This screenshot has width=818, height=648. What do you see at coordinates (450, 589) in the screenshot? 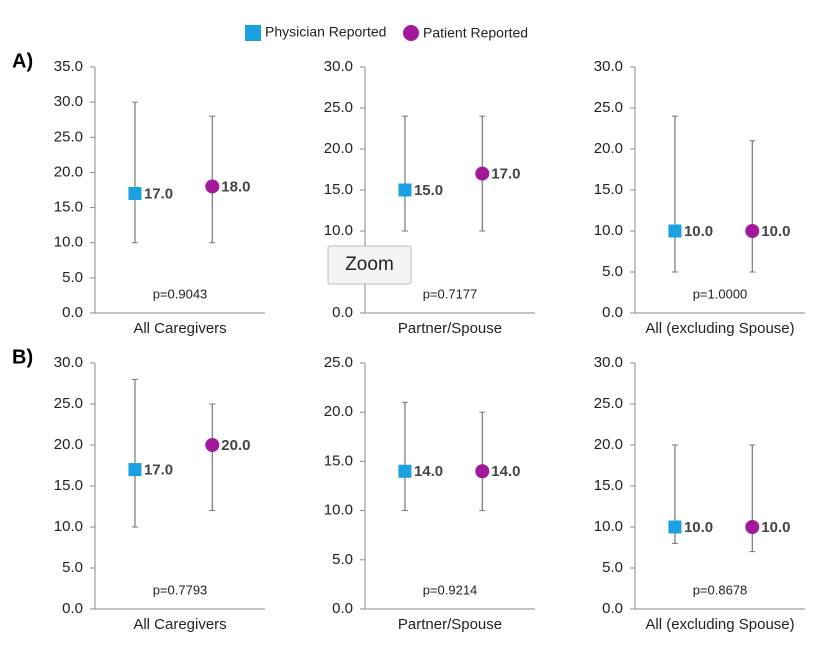
I see `annotation: p=0.9214` at bounding box center [450, 589].